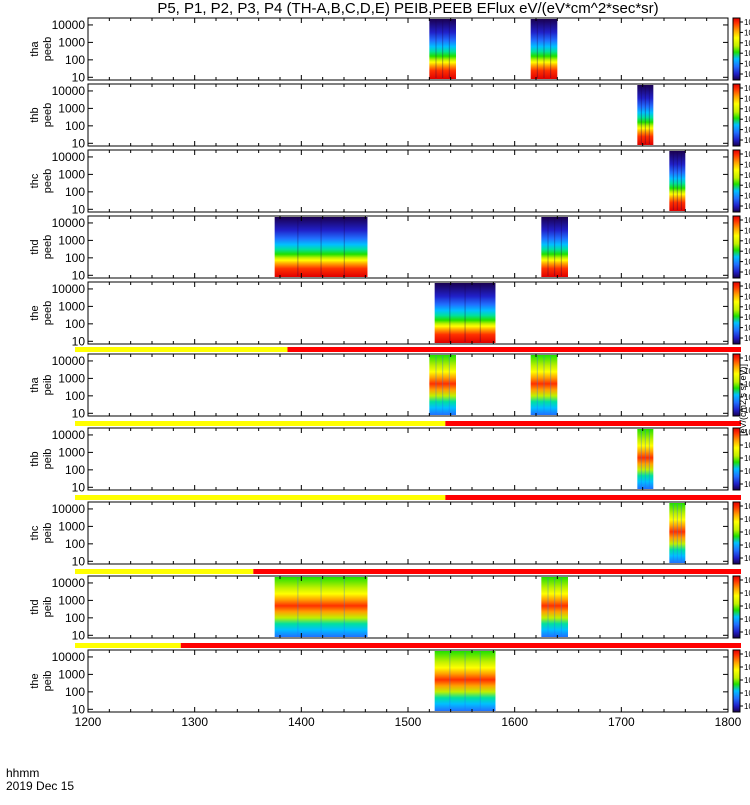 Image resolution: width=750 pixels, height=805 pixels. What do you see at coordinates (408, 722) in the screenshot?
I see `x-tick-label: 1500` at bounding box center [408, 722].